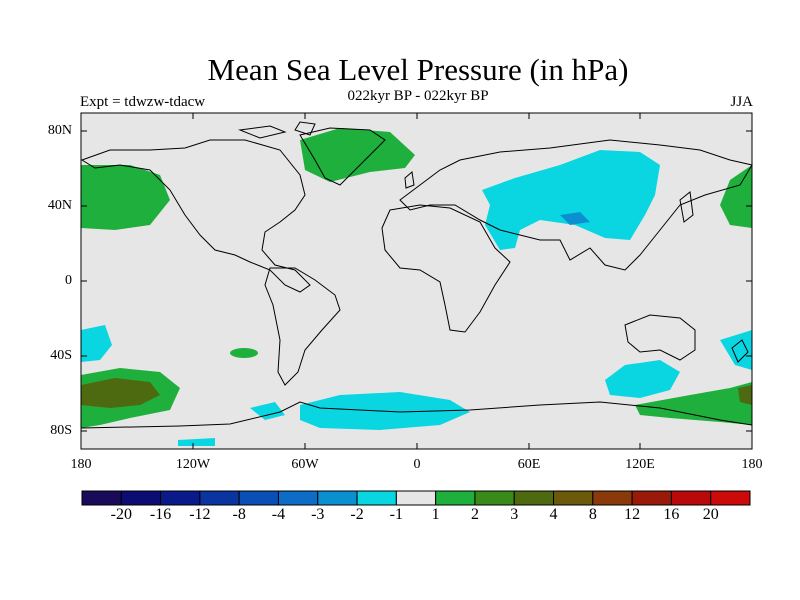  What do you see at coordinates (61, 430) in the screenshot?
I see `lat-label: 80S` at bounding box center [61, 430].